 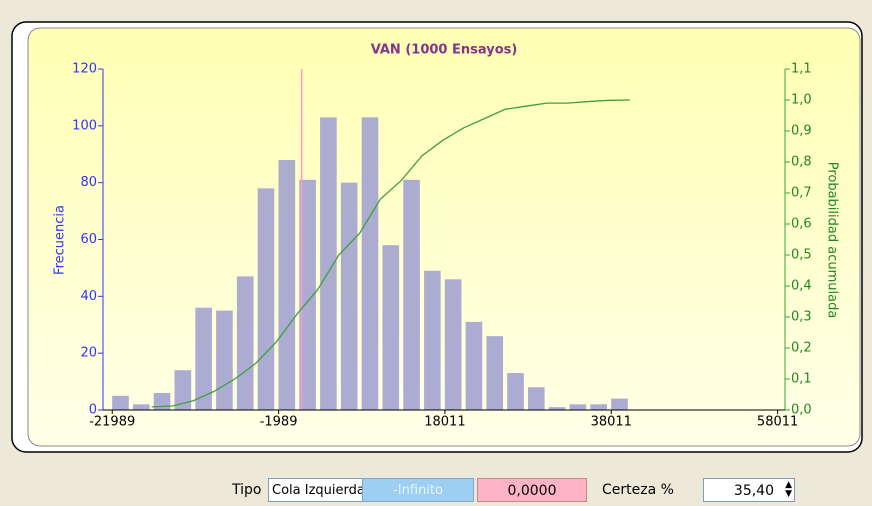 I want to click on y2-axis-label: Probabilidad acumulada, so click(x=832, y=240).